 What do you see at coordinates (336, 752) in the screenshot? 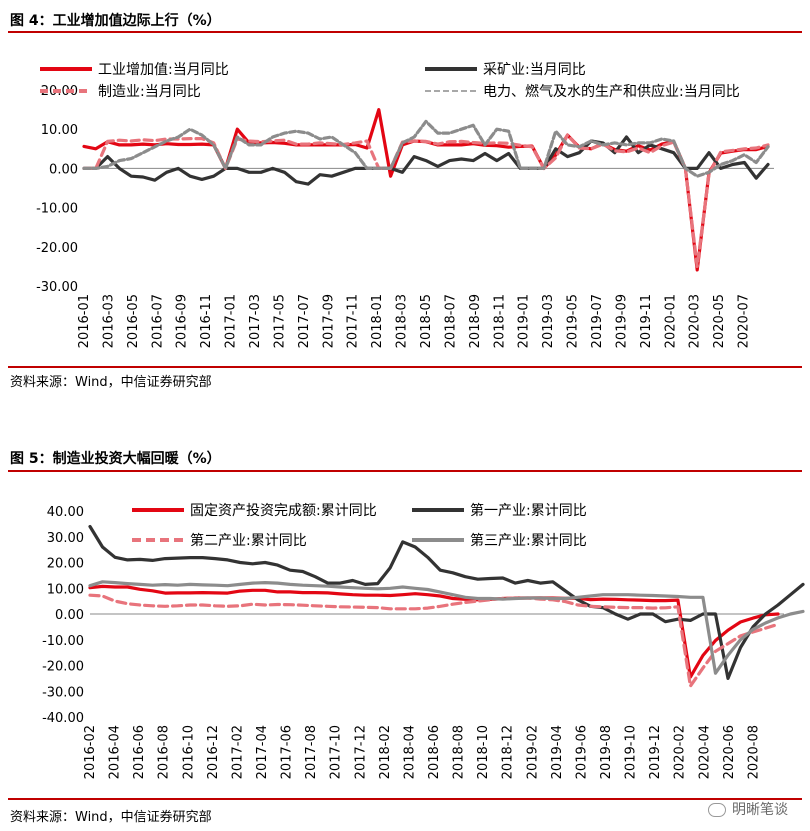
I see `chart2-xtick-label: 2017-10` at bounding box center [336, 752].